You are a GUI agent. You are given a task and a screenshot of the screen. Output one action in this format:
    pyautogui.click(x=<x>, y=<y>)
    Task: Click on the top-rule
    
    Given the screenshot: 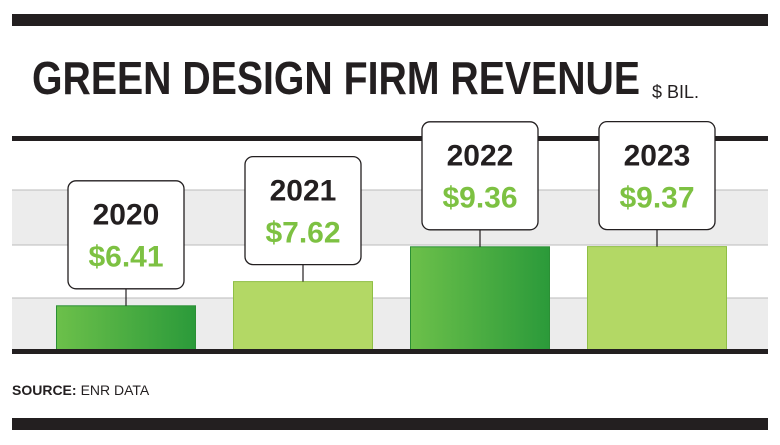 What is the action you would take?
    pyautogui.click(x=390, y=20)
    